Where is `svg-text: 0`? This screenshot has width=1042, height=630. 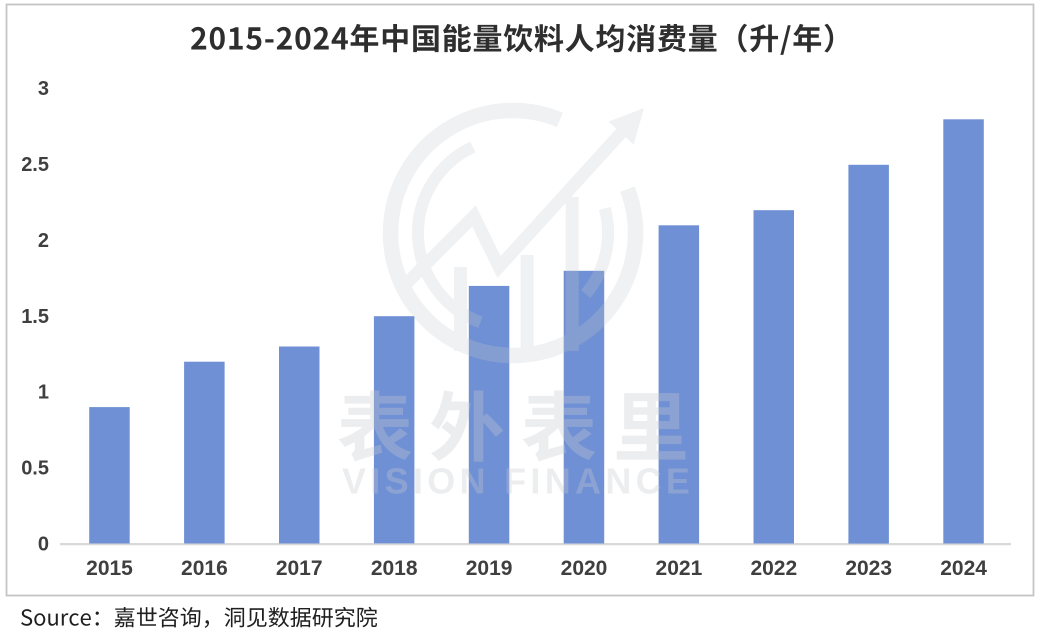
svg-text: 0 is located at coordinates (43, 545).